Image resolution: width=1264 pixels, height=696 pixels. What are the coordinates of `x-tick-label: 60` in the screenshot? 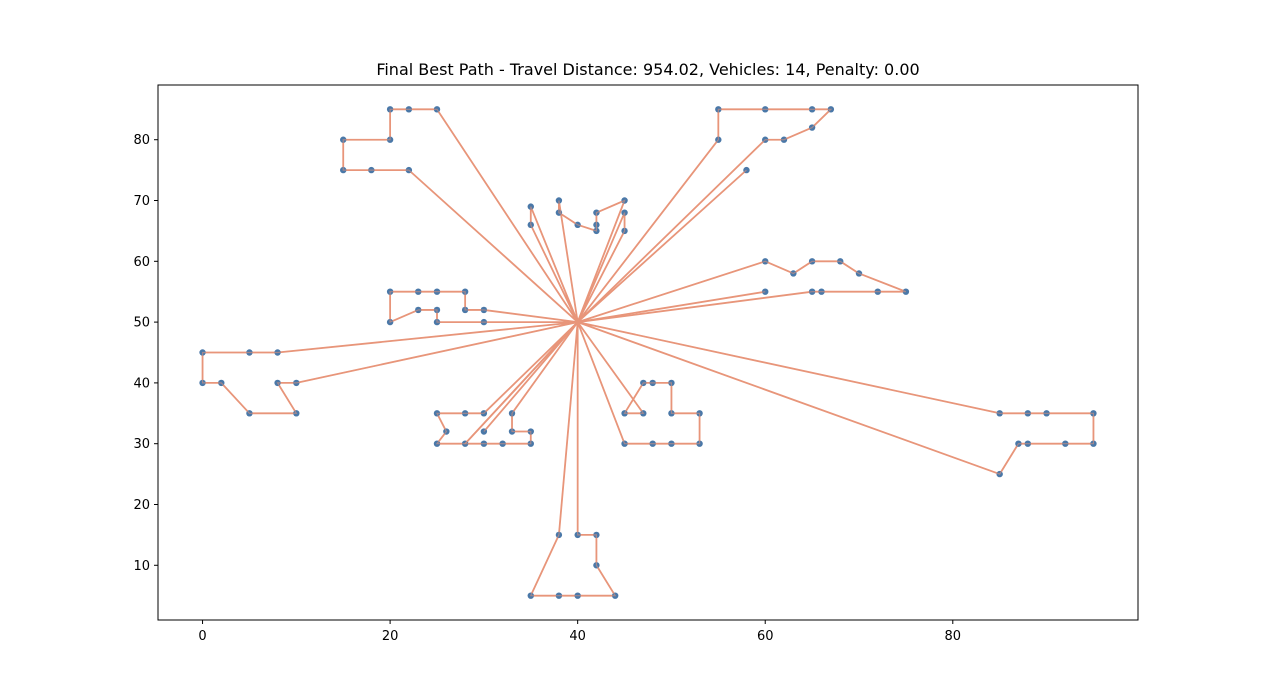 It's located at (765, 636).